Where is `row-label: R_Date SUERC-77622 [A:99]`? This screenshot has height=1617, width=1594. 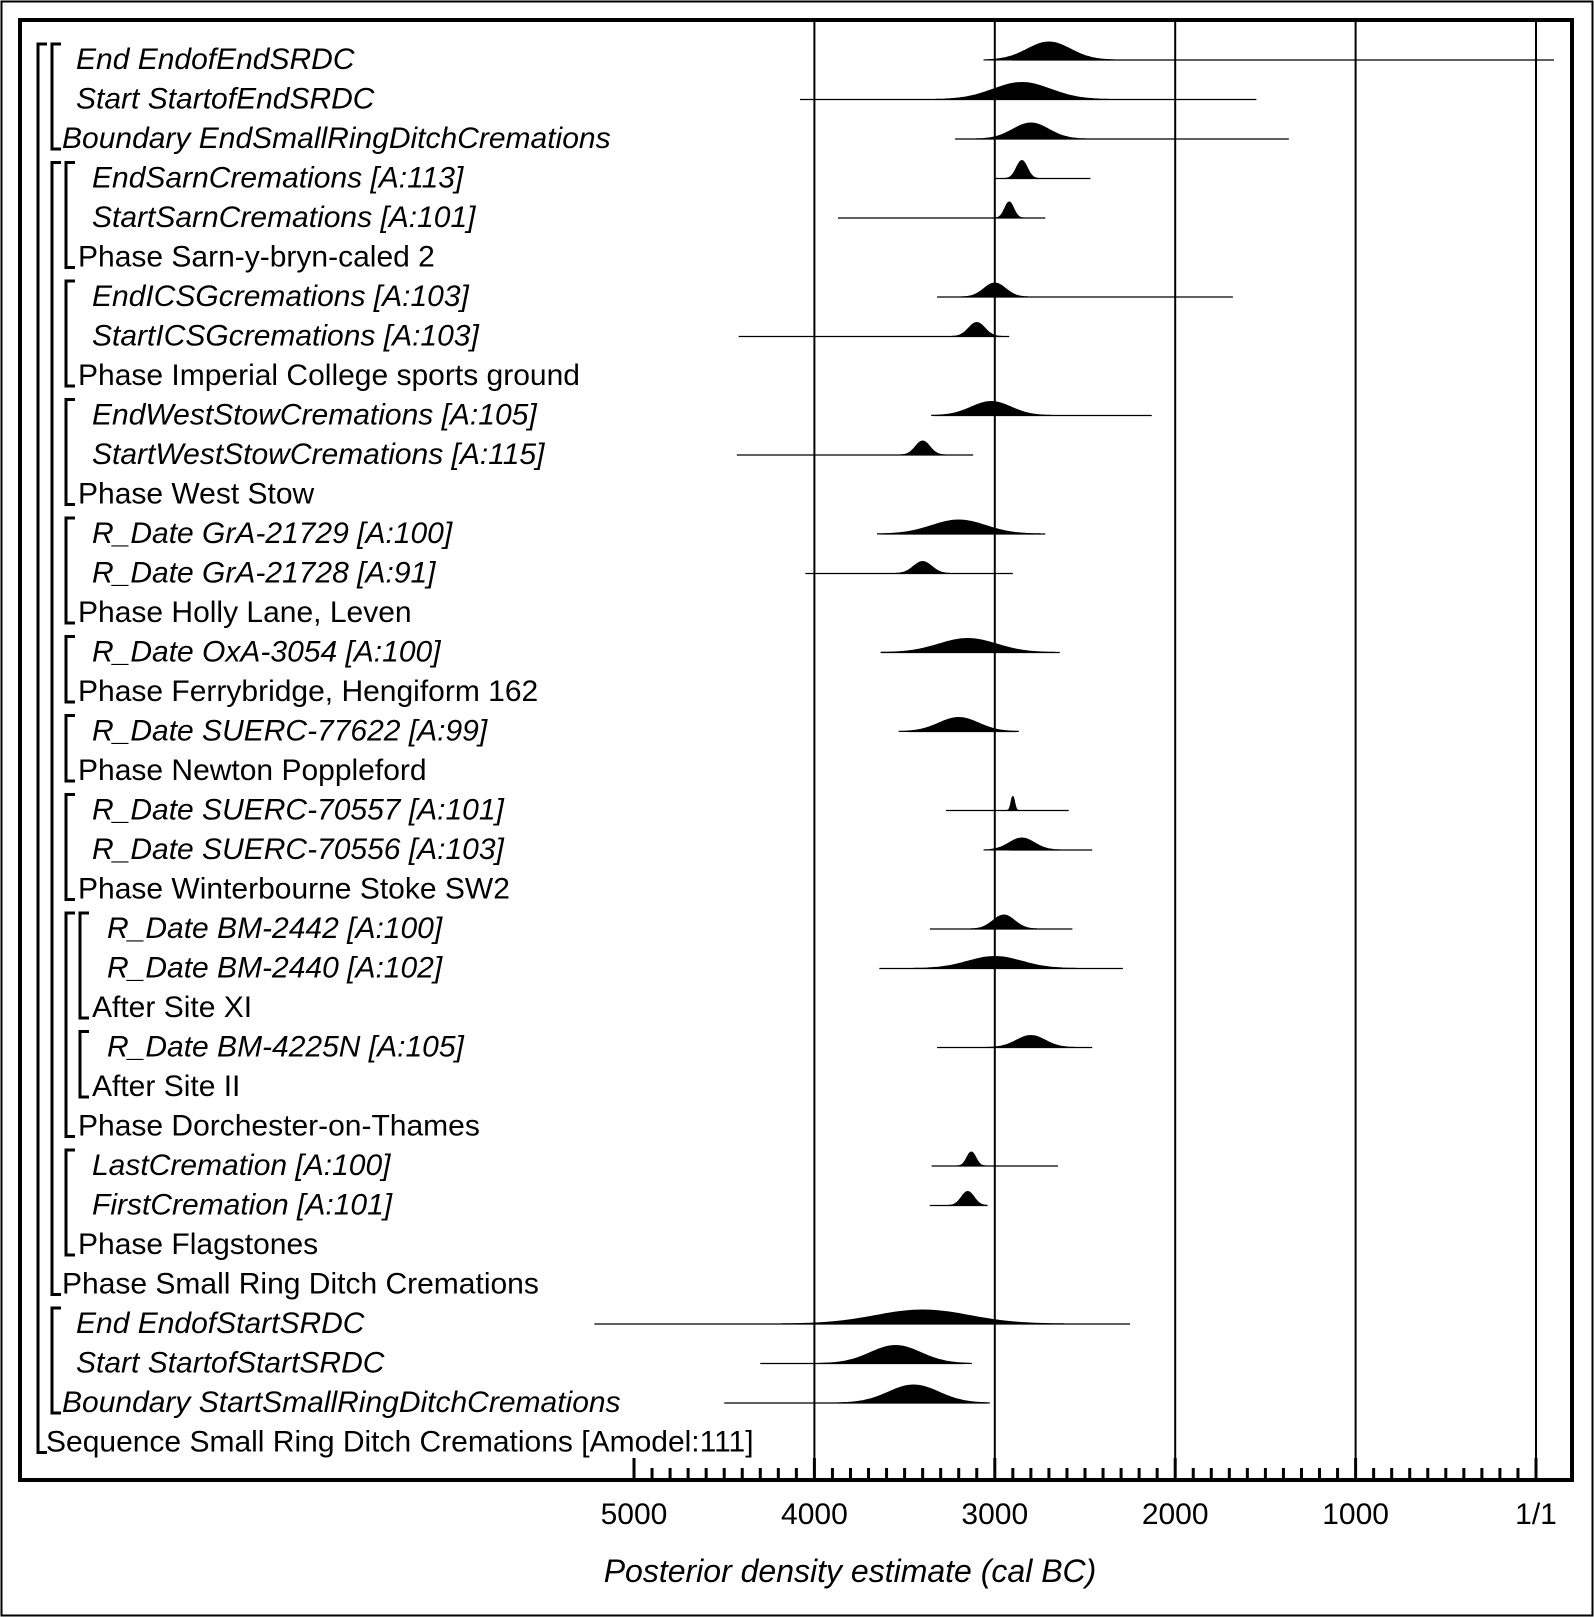 row-label: R_Date SUERC-77622 [A:99] is located at coordinates (290, 731).